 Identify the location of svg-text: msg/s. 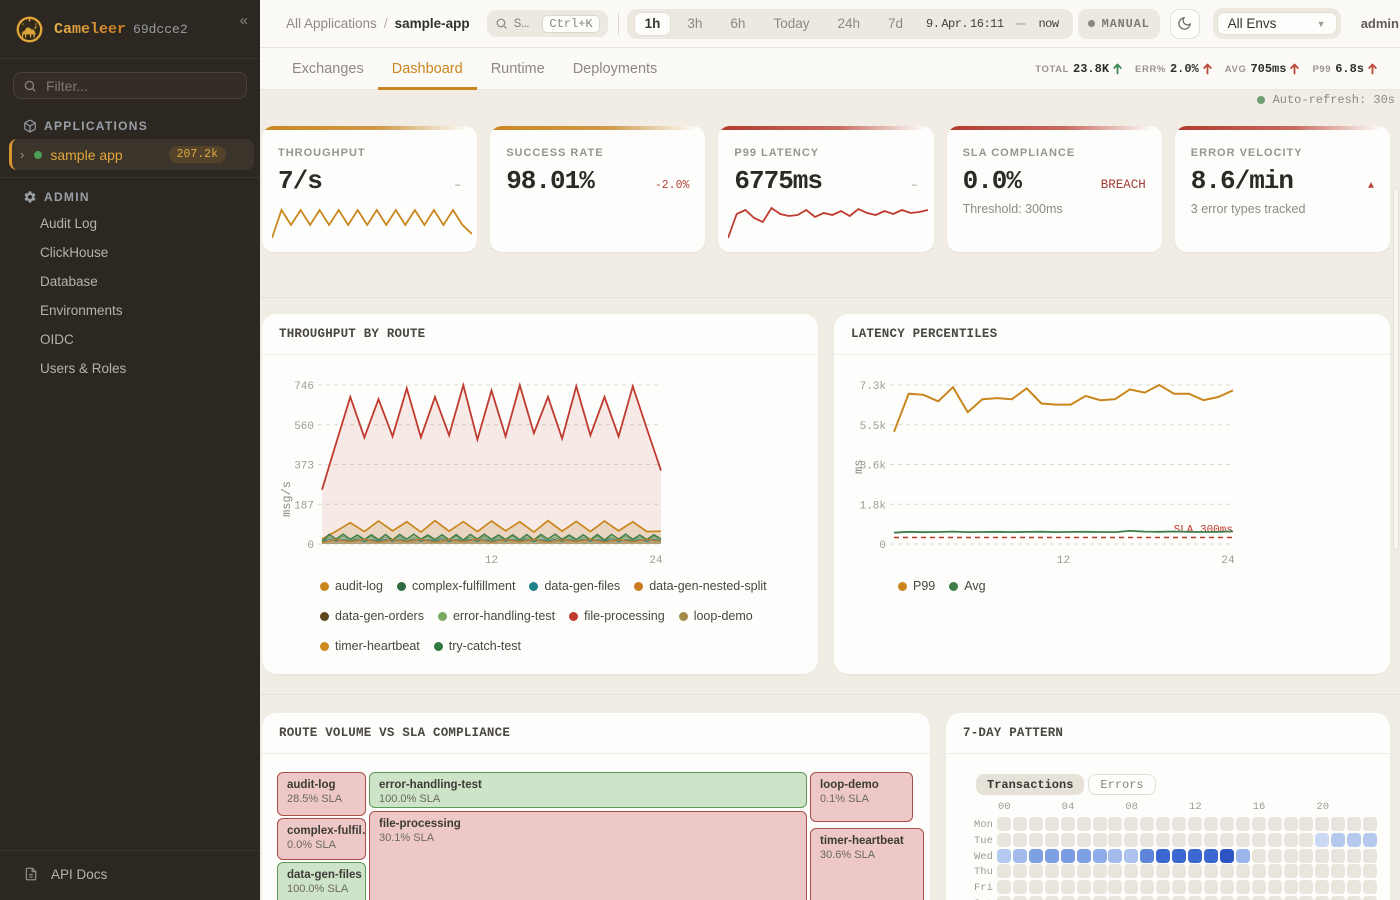
(287, 499).